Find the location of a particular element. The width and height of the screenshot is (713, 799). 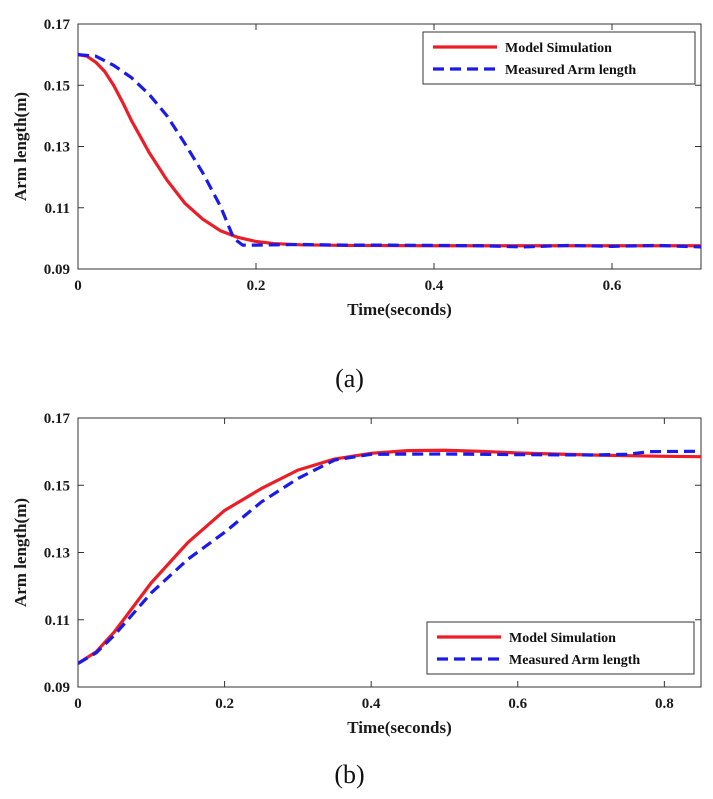

x-tick-label: 0.8 is located at coordinates (664, 704).